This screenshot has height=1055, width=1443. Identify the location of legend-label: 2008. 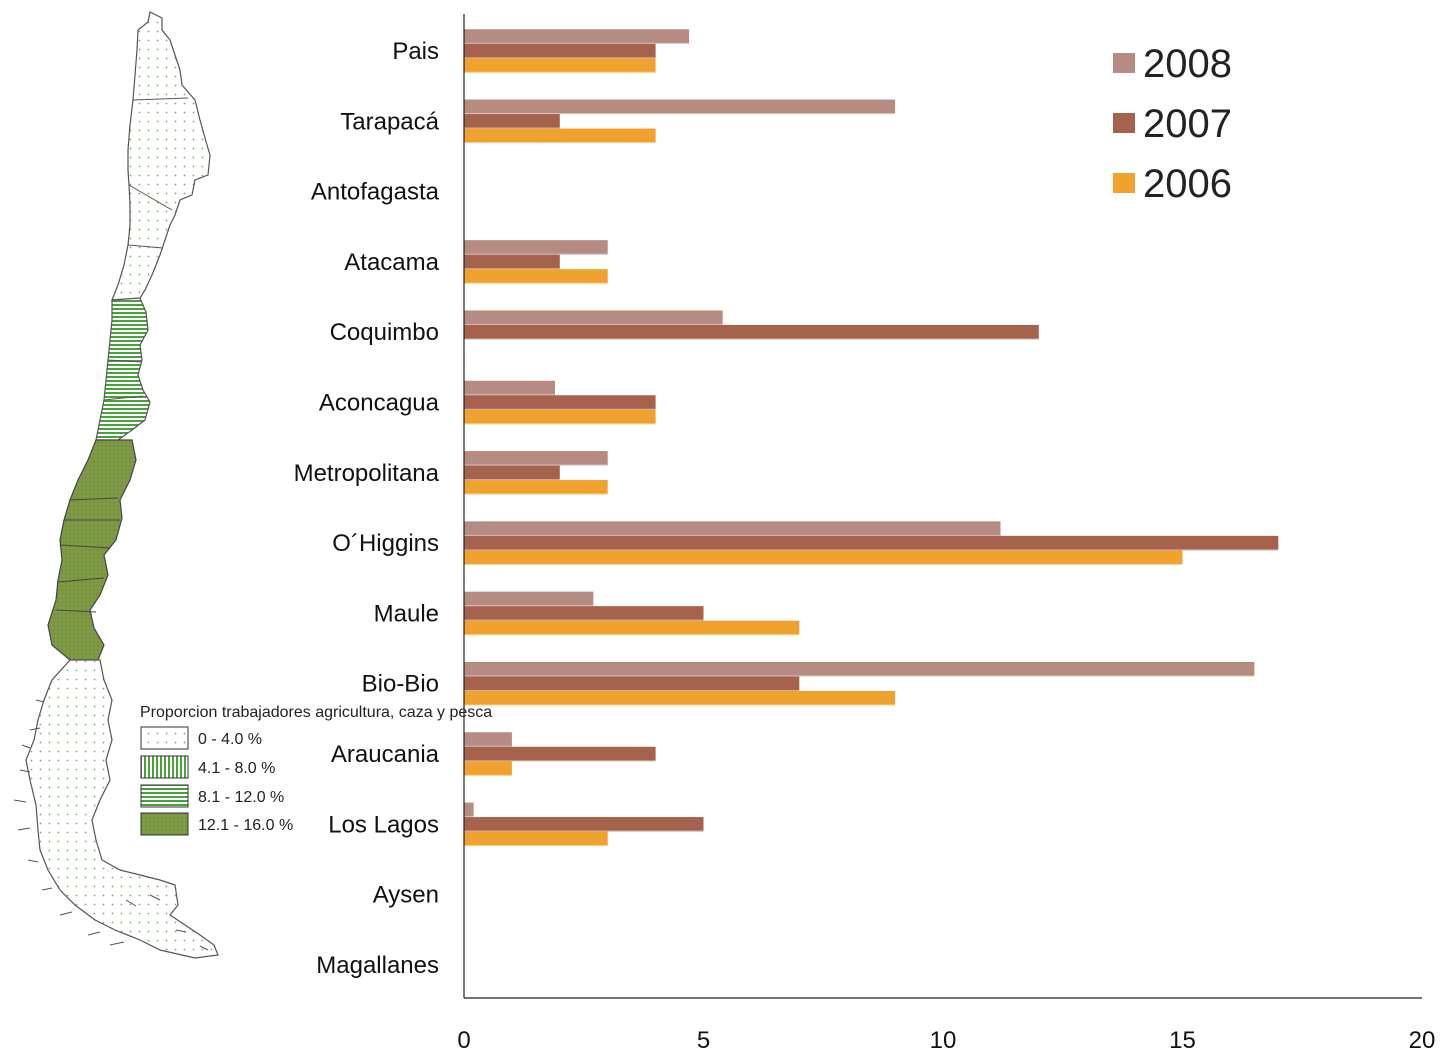
(1187, 64).